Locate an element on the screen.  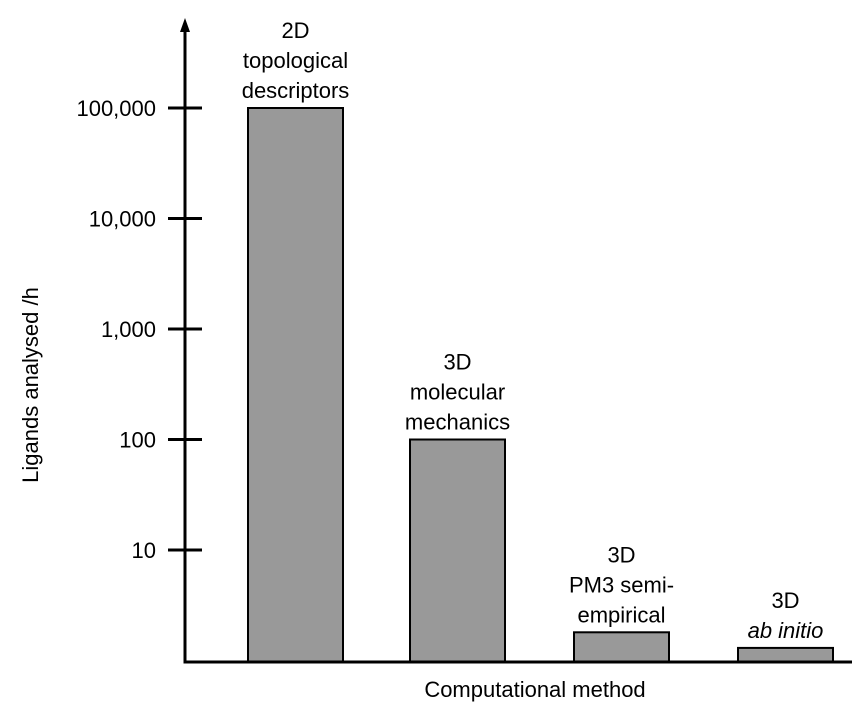
bar-2-label-line-3: mechanics is located at coordinates (457, 422).